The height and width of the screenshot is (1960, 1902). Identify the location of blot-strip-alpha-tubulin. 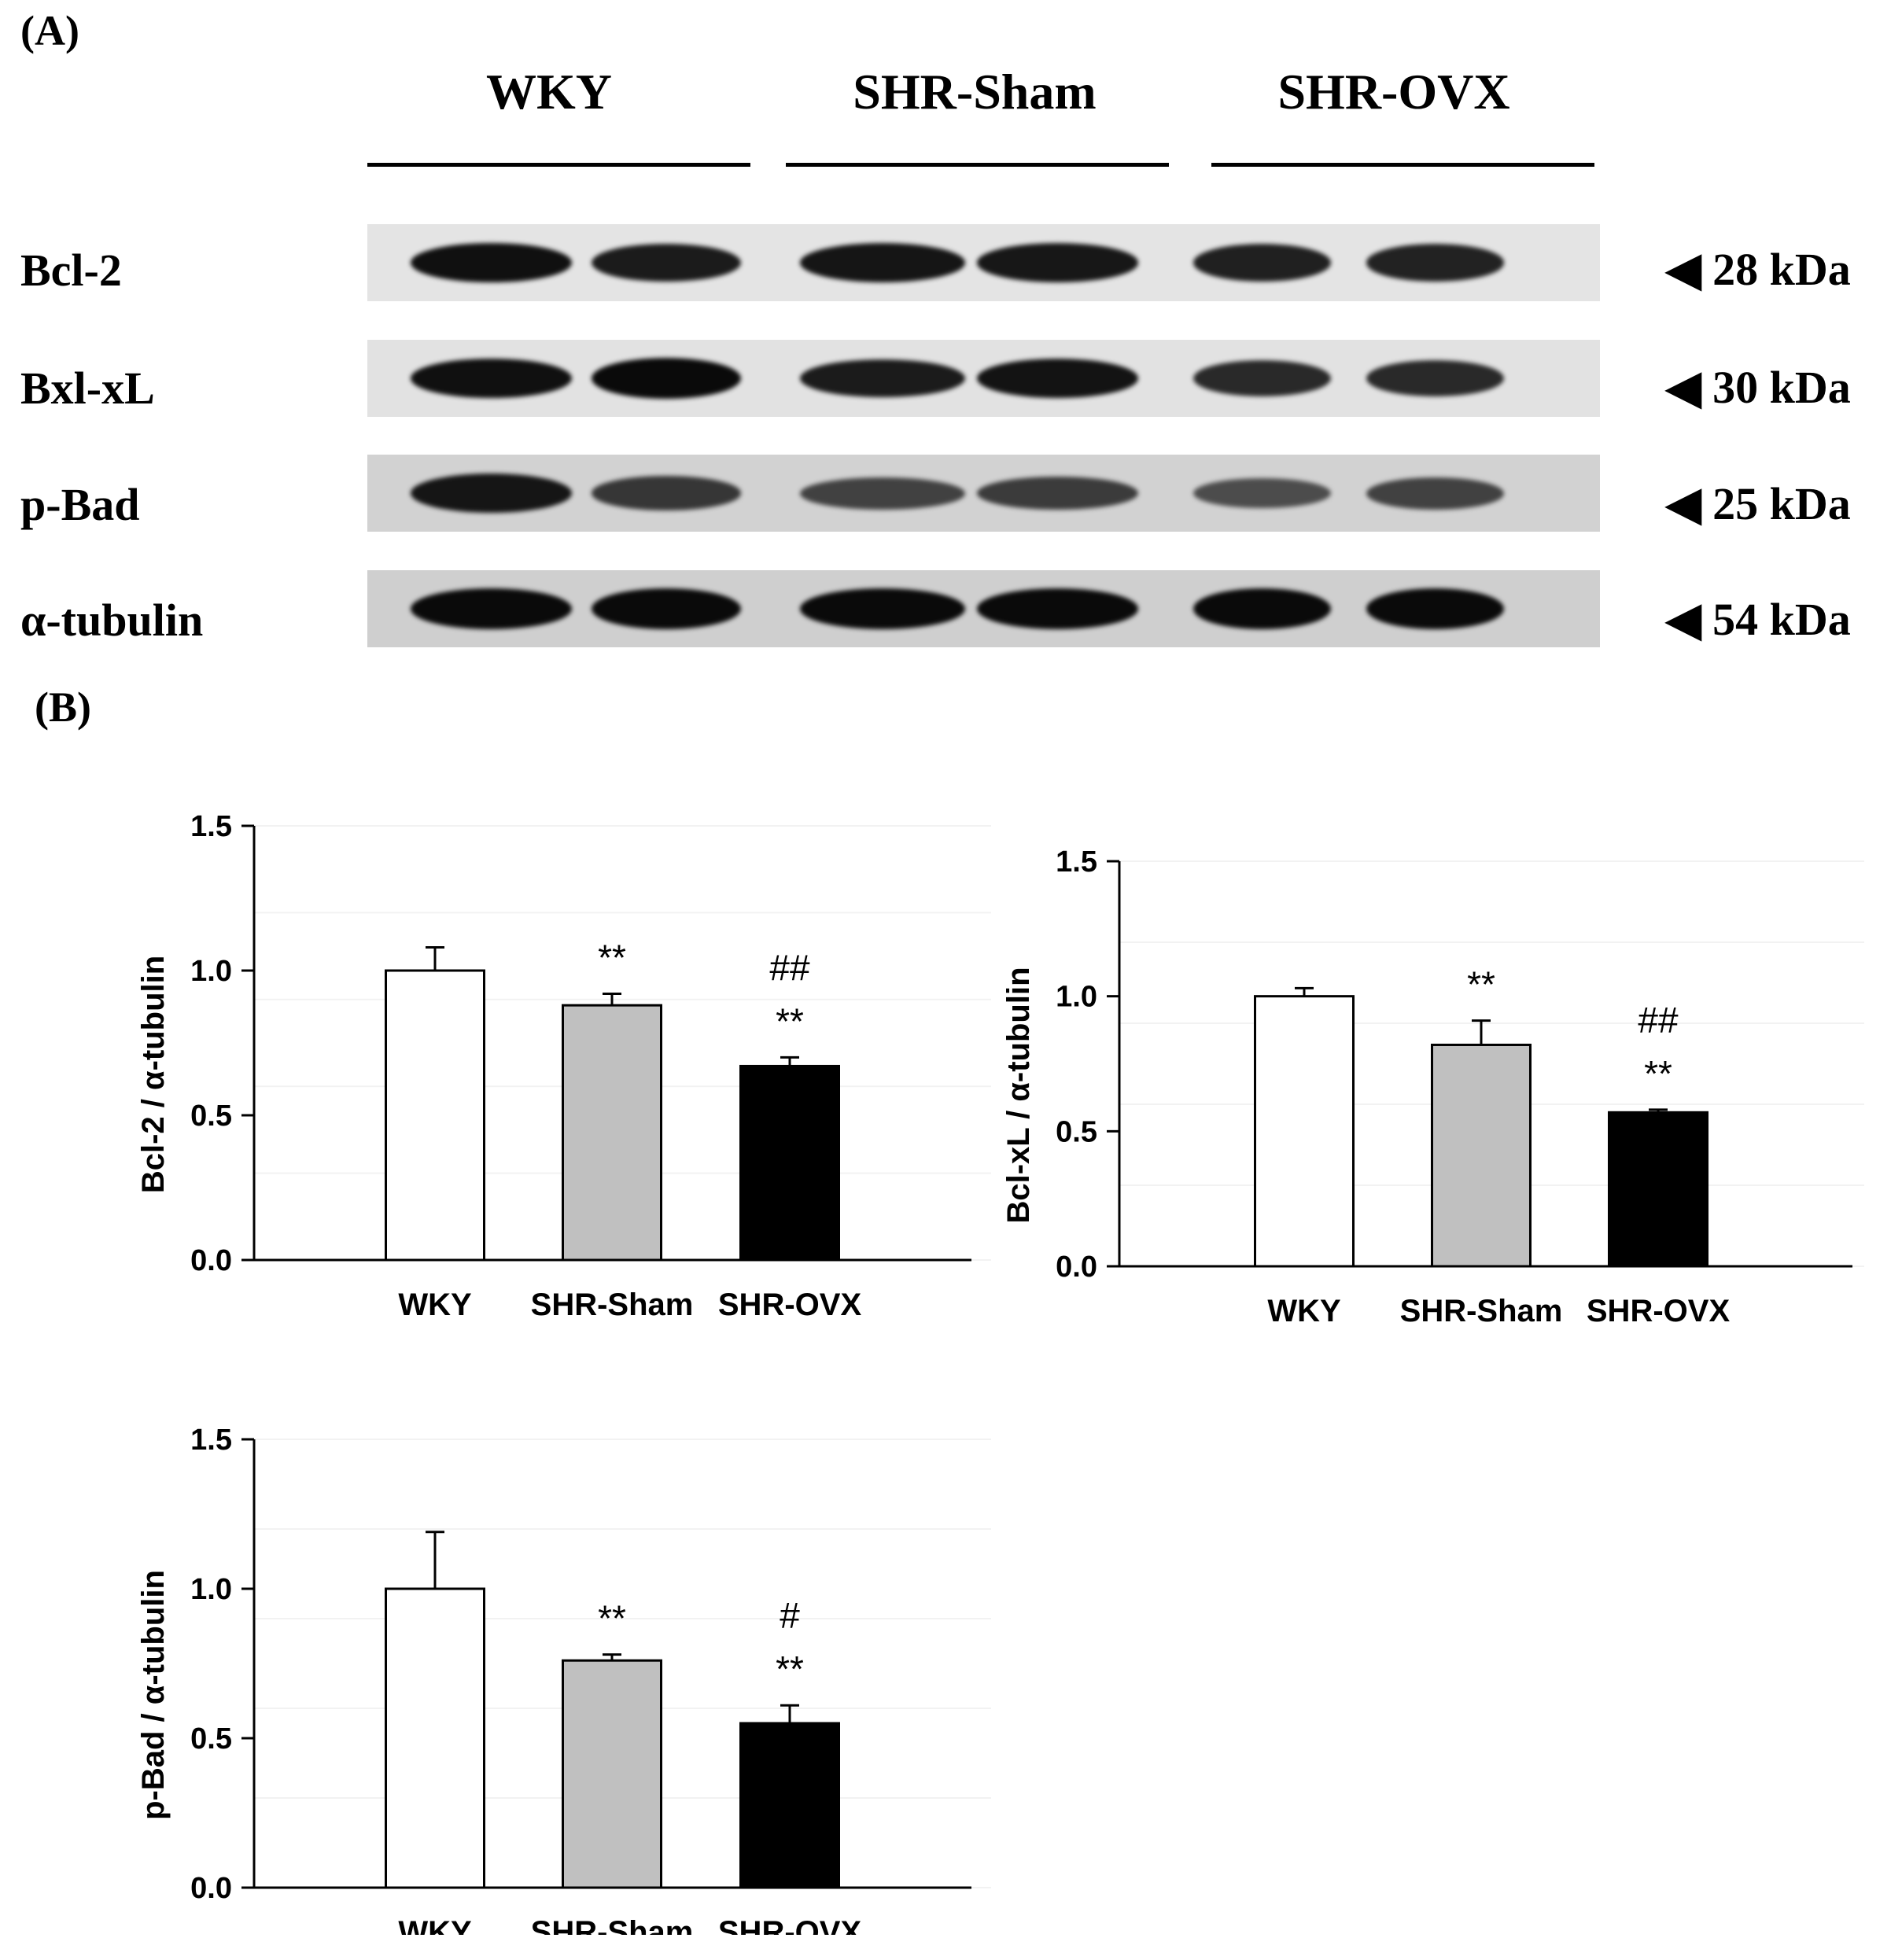
(984, 608).